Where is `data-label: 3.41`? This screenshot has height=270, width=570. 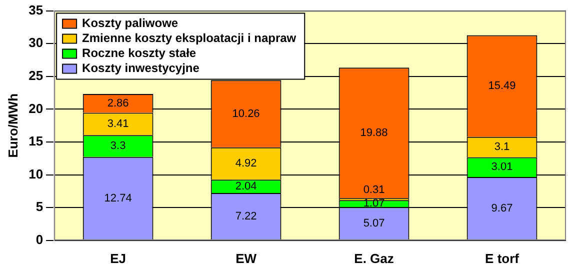 data-label: 3.41 is located at coordinates (118, 124).